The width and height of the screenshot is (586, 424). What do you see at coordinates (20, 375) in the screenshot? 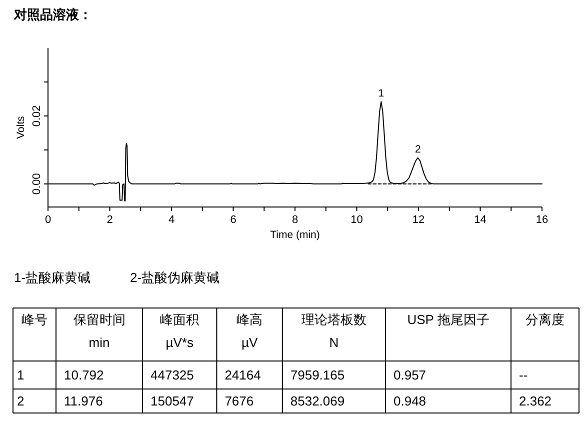
I see `table-cell: 1` at bounding box center [20, 375].